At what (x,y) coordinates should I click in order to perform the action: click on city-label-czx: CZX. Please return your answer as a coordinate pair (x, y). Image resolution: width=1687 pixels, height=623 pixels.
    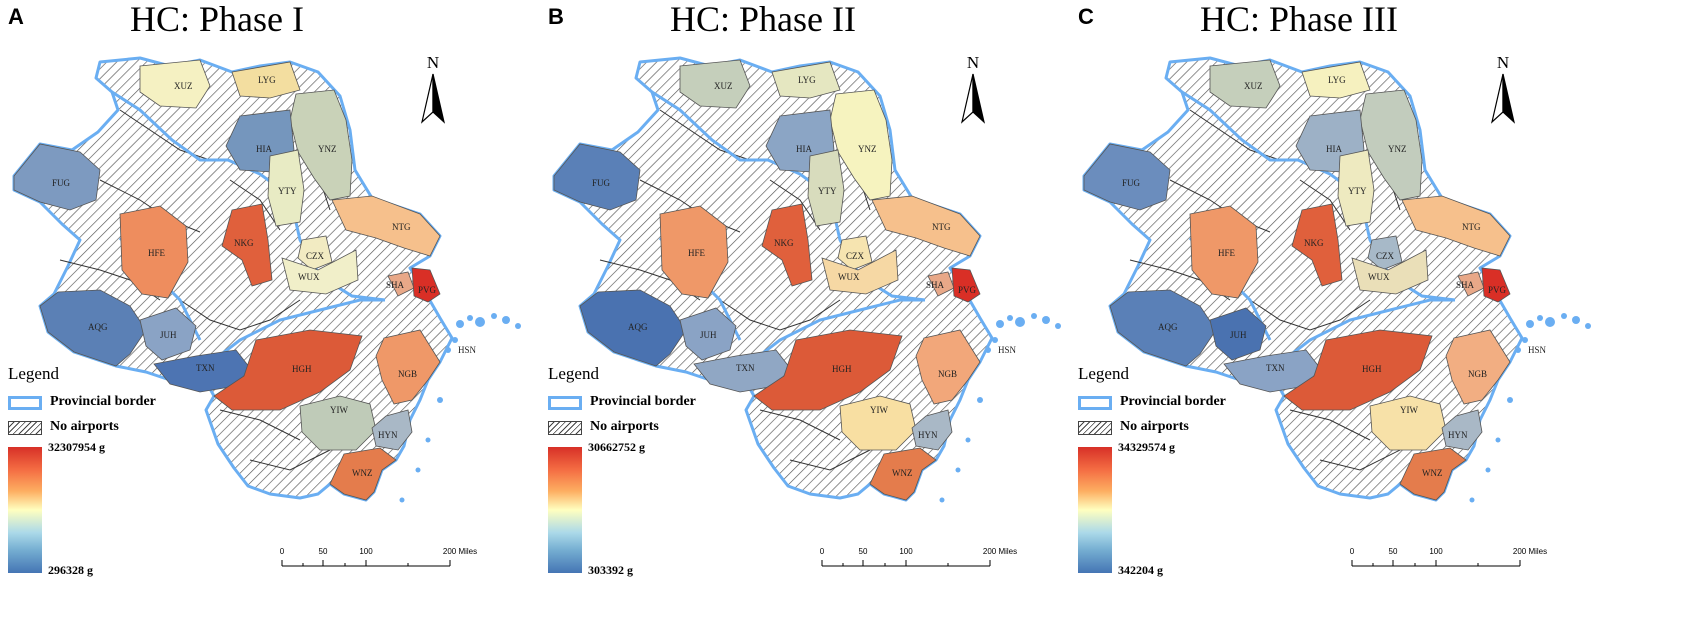
    Looking at the image, I should click on (855, 256).